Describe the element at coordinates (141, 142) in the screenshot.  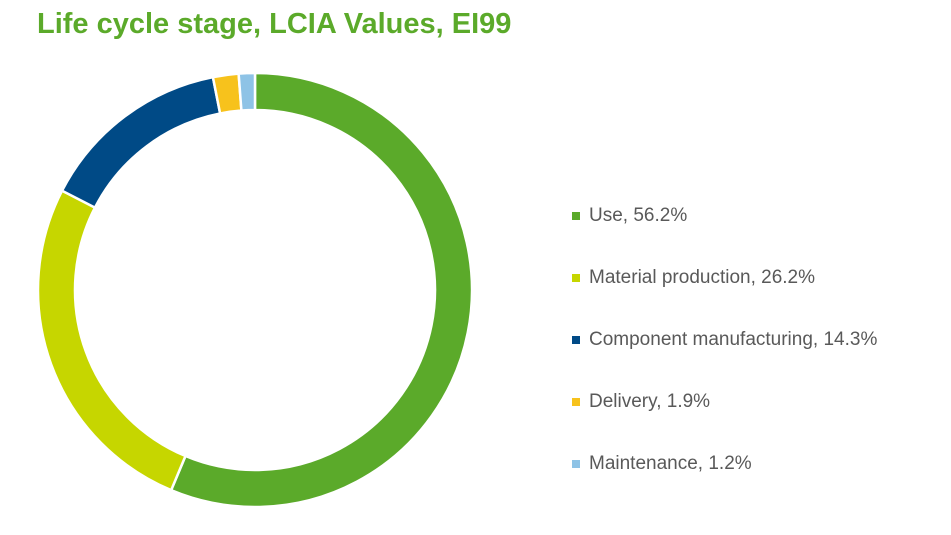
I see `donut-slice-component-manufacturing` at that location.